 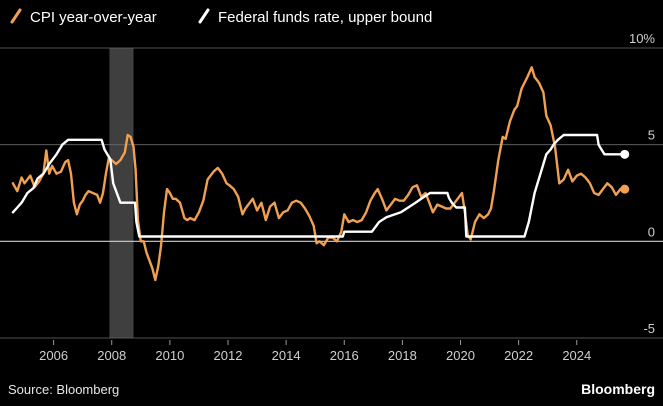 I want to click on x-tick-label-8: 2022, so click(x=518, y=355).